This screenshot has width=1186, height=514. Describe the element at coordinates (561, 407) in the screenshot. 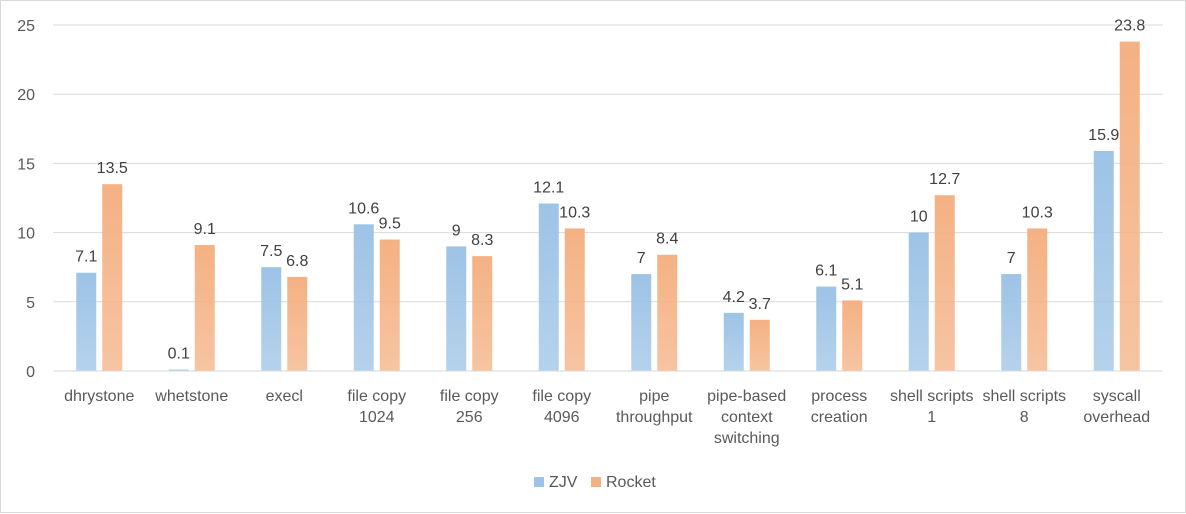

I see `category-label: file copy 4096` at that location.